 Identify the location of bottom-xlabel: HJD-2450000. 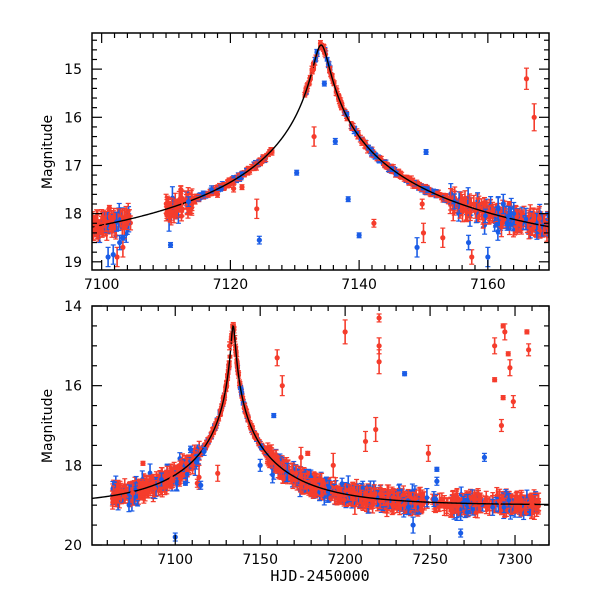
(319, 576).